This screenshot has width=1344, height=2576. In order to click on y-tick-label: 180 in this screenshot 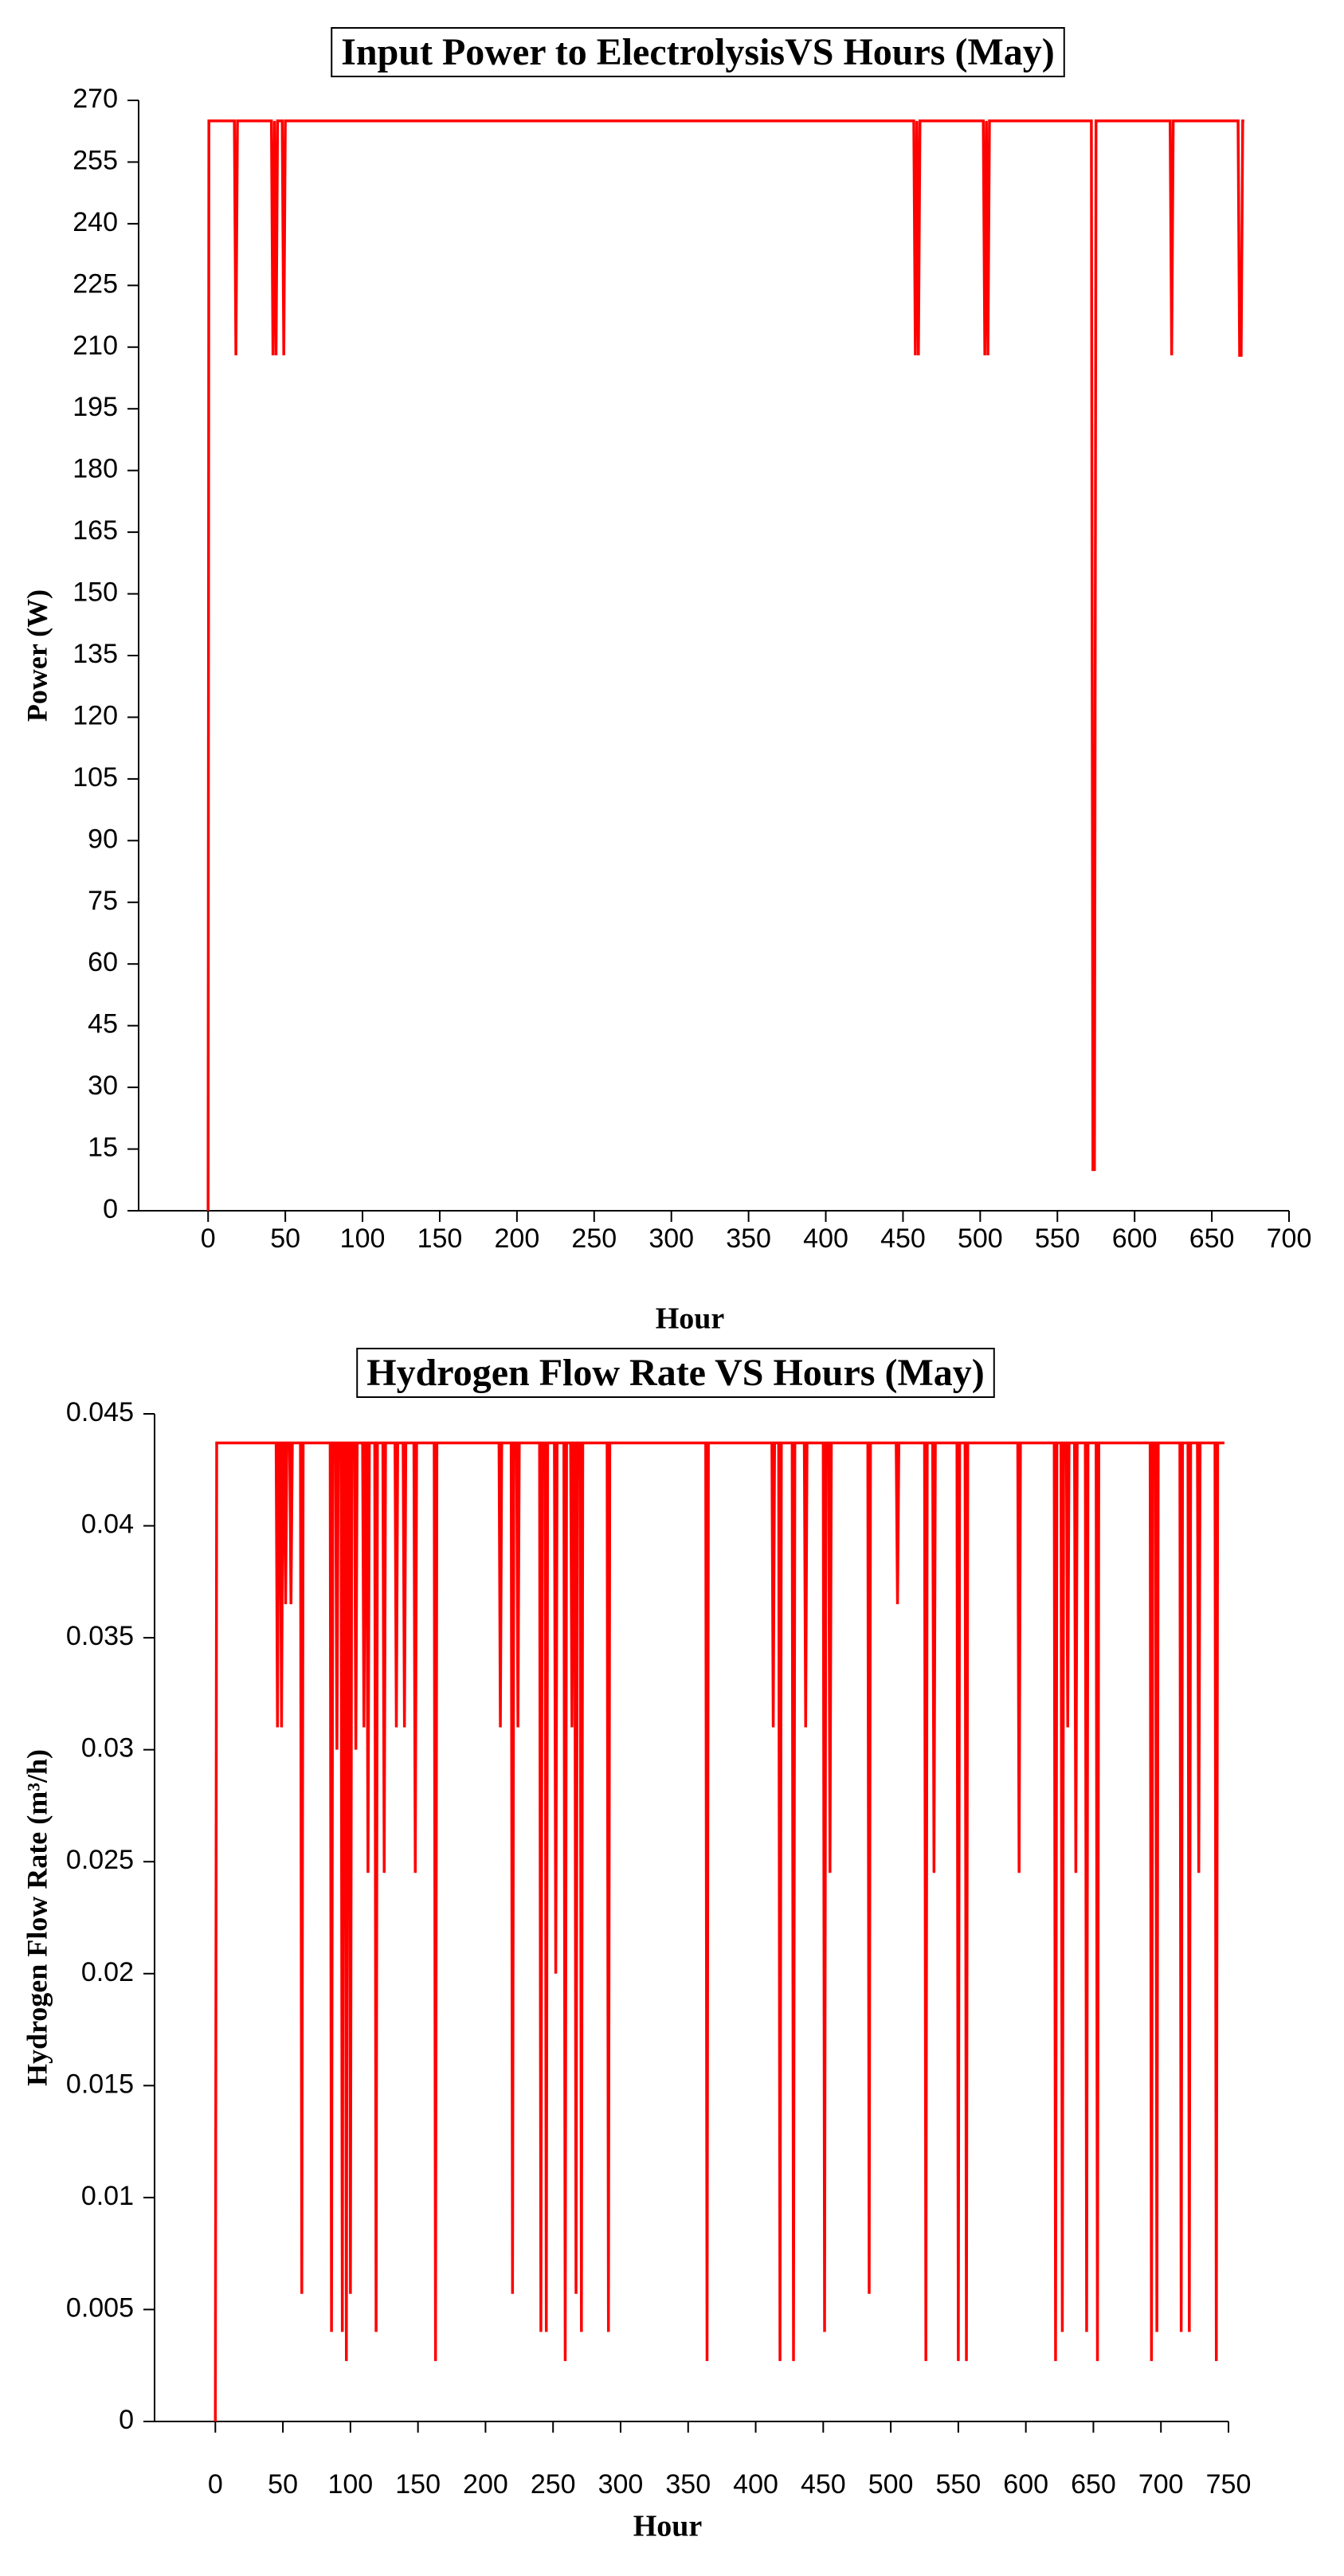, I will do `click(95, 469)`.